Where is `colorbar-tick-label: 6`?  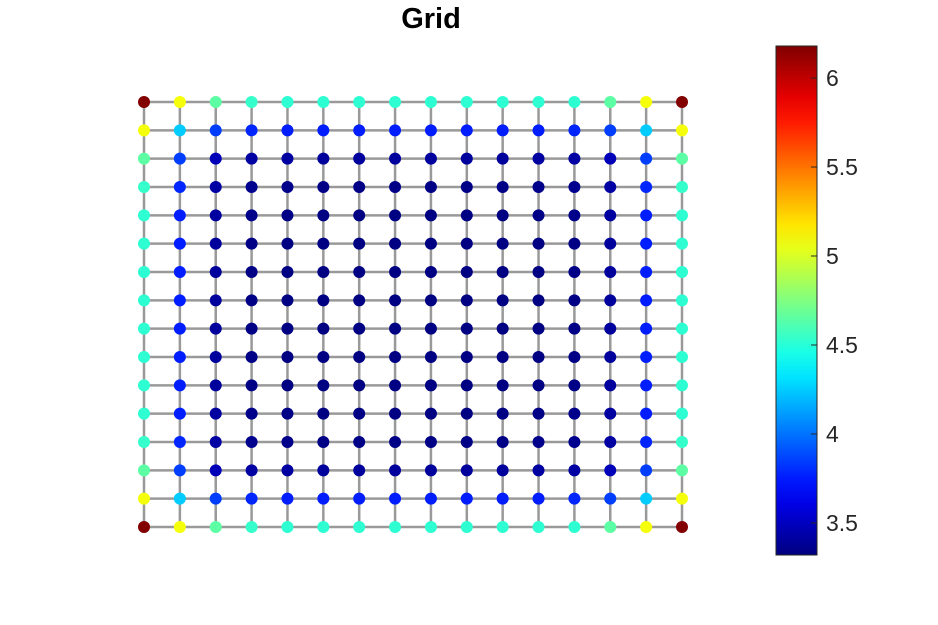 colorbar-tick-label: 6 is located at coordinates (832, 78).